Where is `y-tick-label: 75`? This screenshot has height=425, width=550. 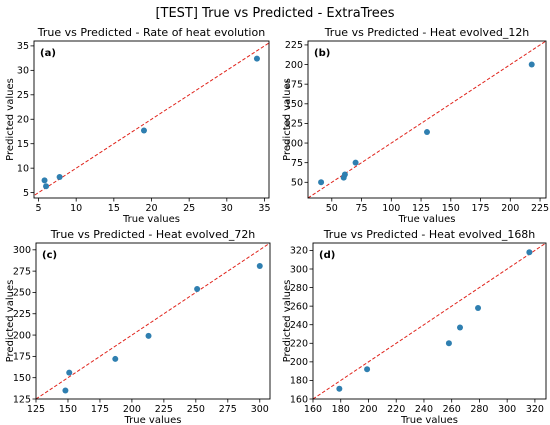
y-tick-label: 75 is located at coordinates (297, 163).